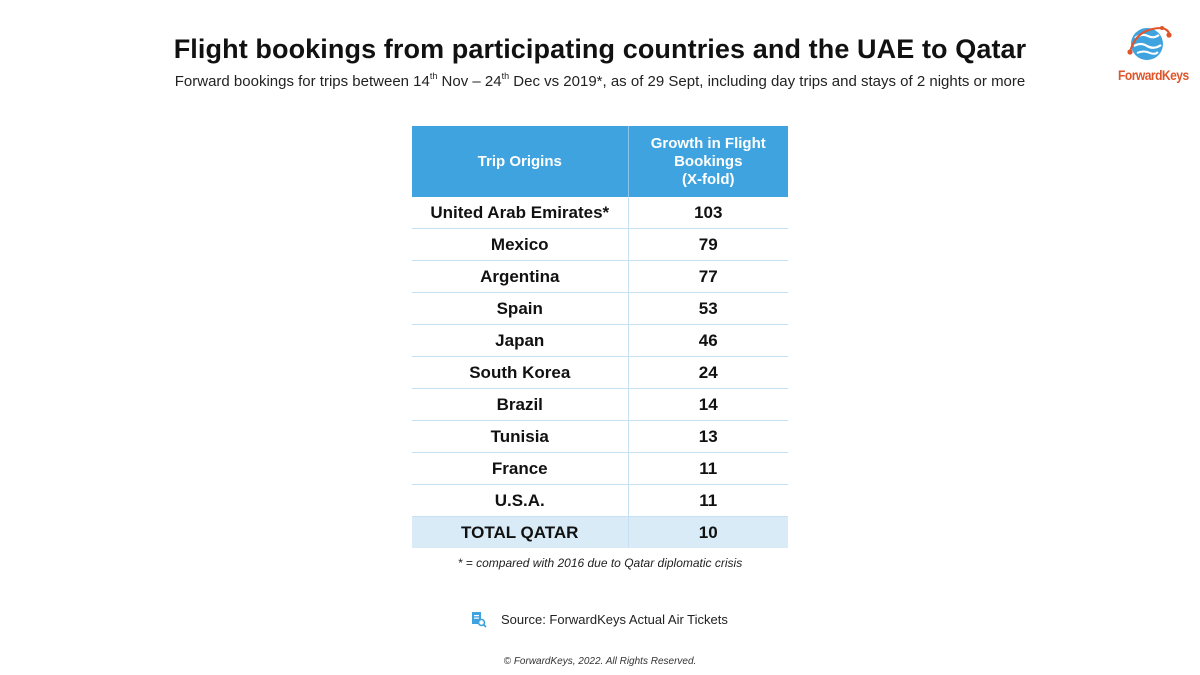 This screenshot has height=675, width=1200. I want to click on header-line: Trip Origins, so click(519, 161).